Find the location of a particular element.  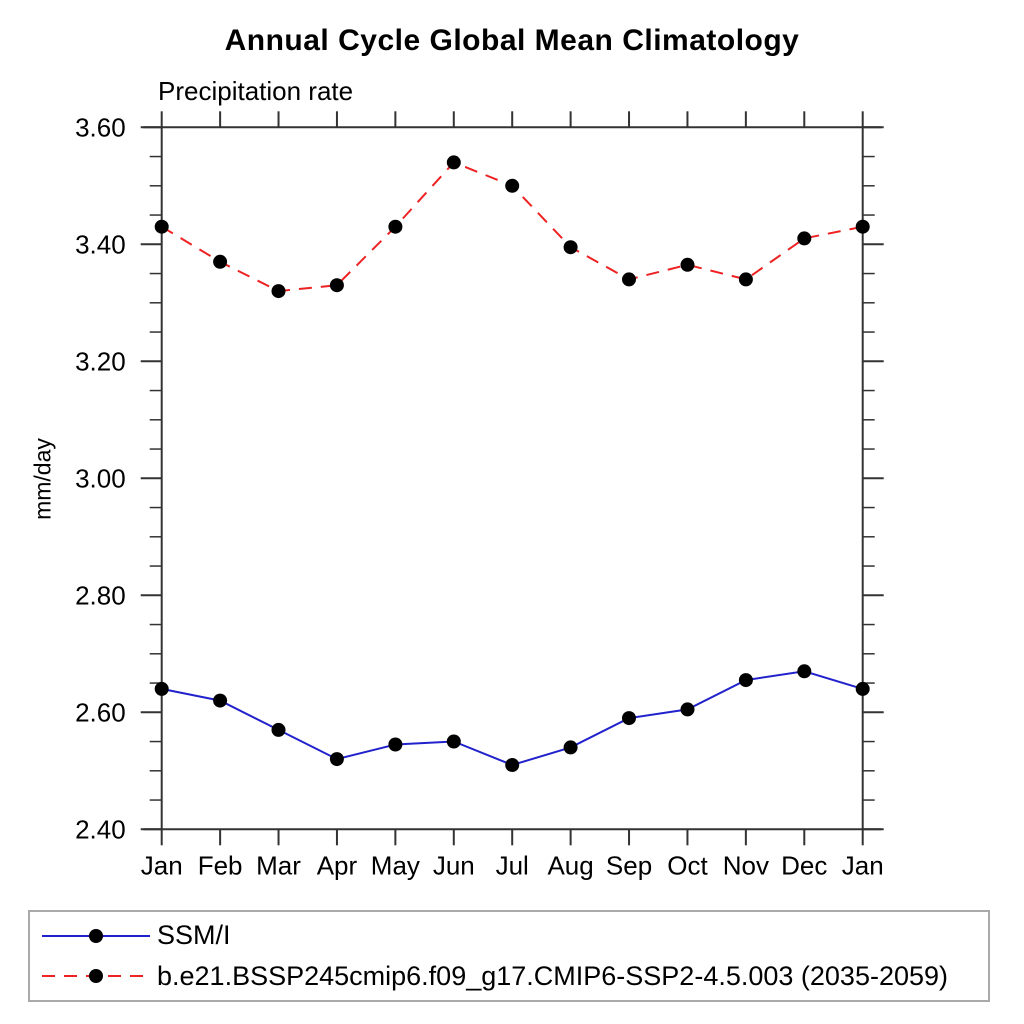

legend-line-sample-solid is located at coordinates (96, 935).